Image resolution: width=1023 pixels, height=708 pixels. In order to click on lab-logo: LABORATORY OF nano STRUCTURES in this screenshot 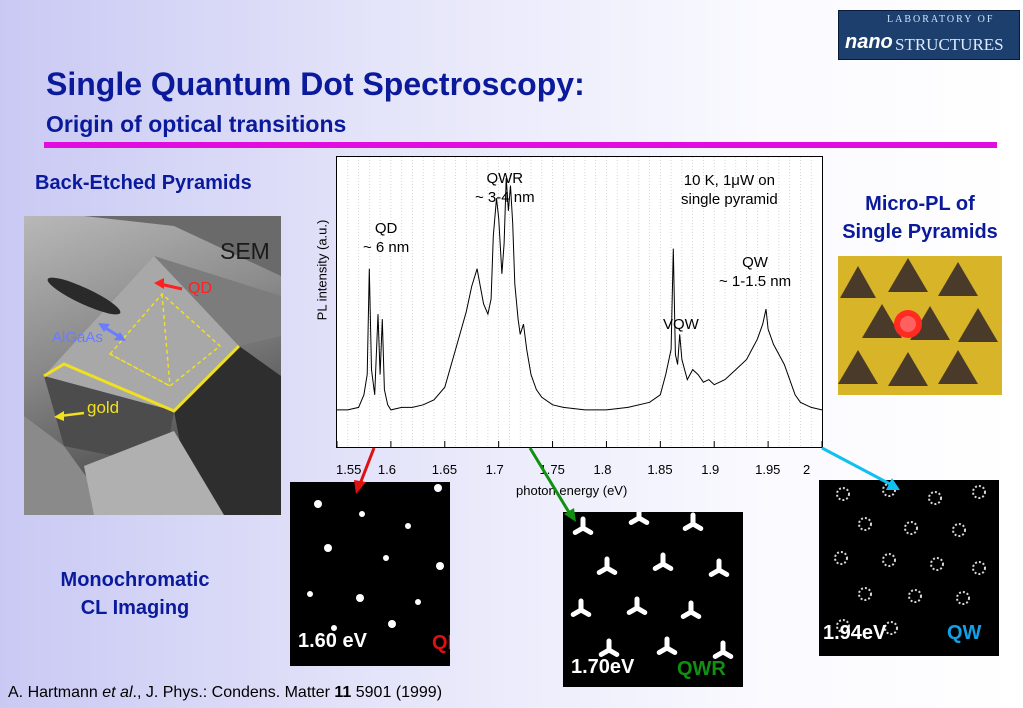, I will do `click(929, 35)`.